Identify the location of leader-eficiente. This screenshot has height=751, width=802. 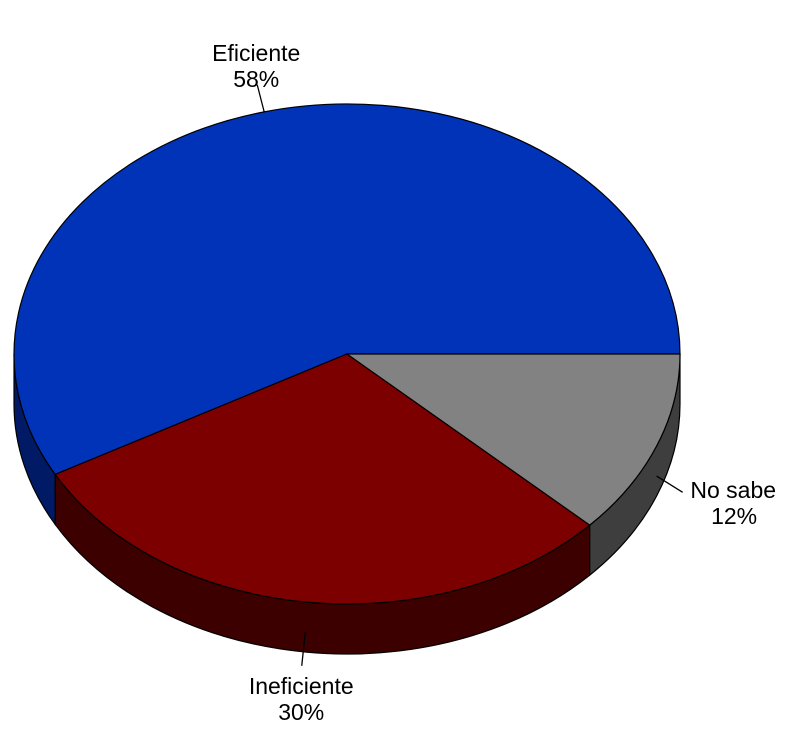
(260, 98).